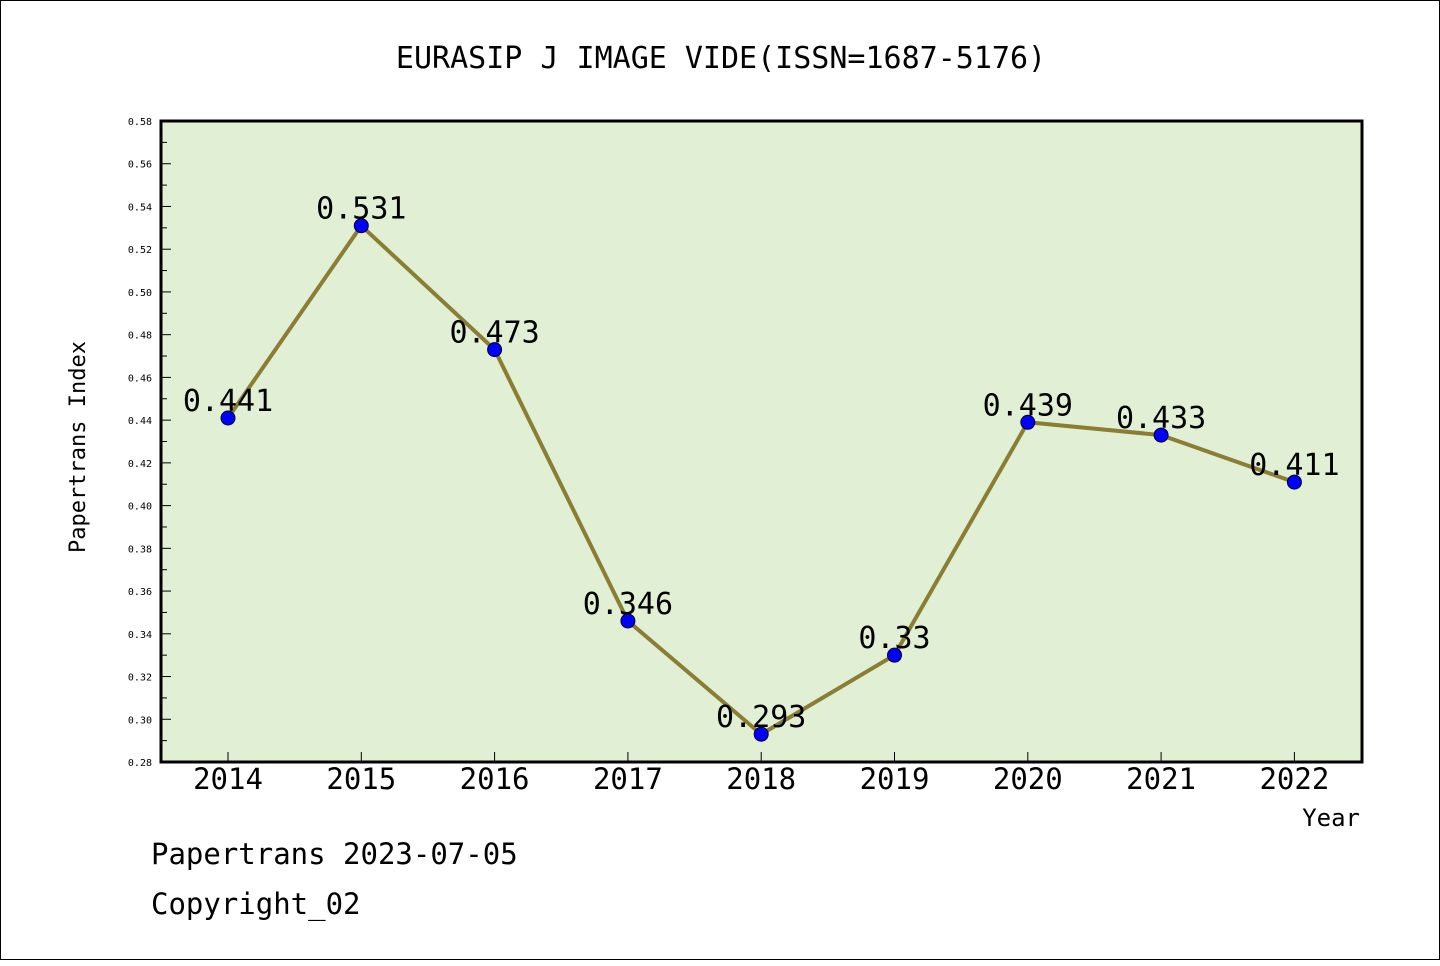  What do you see at coordinates (228, 779) in the screenshot?
I see `x-tick-label: 2014` at bounding box center [228, 779].